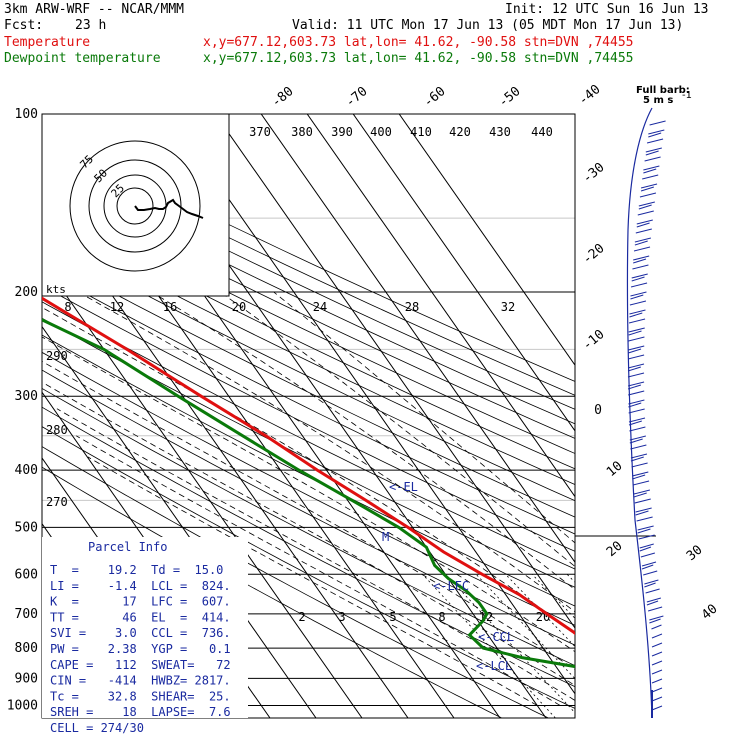 The width and height of the screenshot is (740, 740). Describe the element at coordinates (594, 254) in the screenshot. I see `isotherm-label--20: -20` at that location.